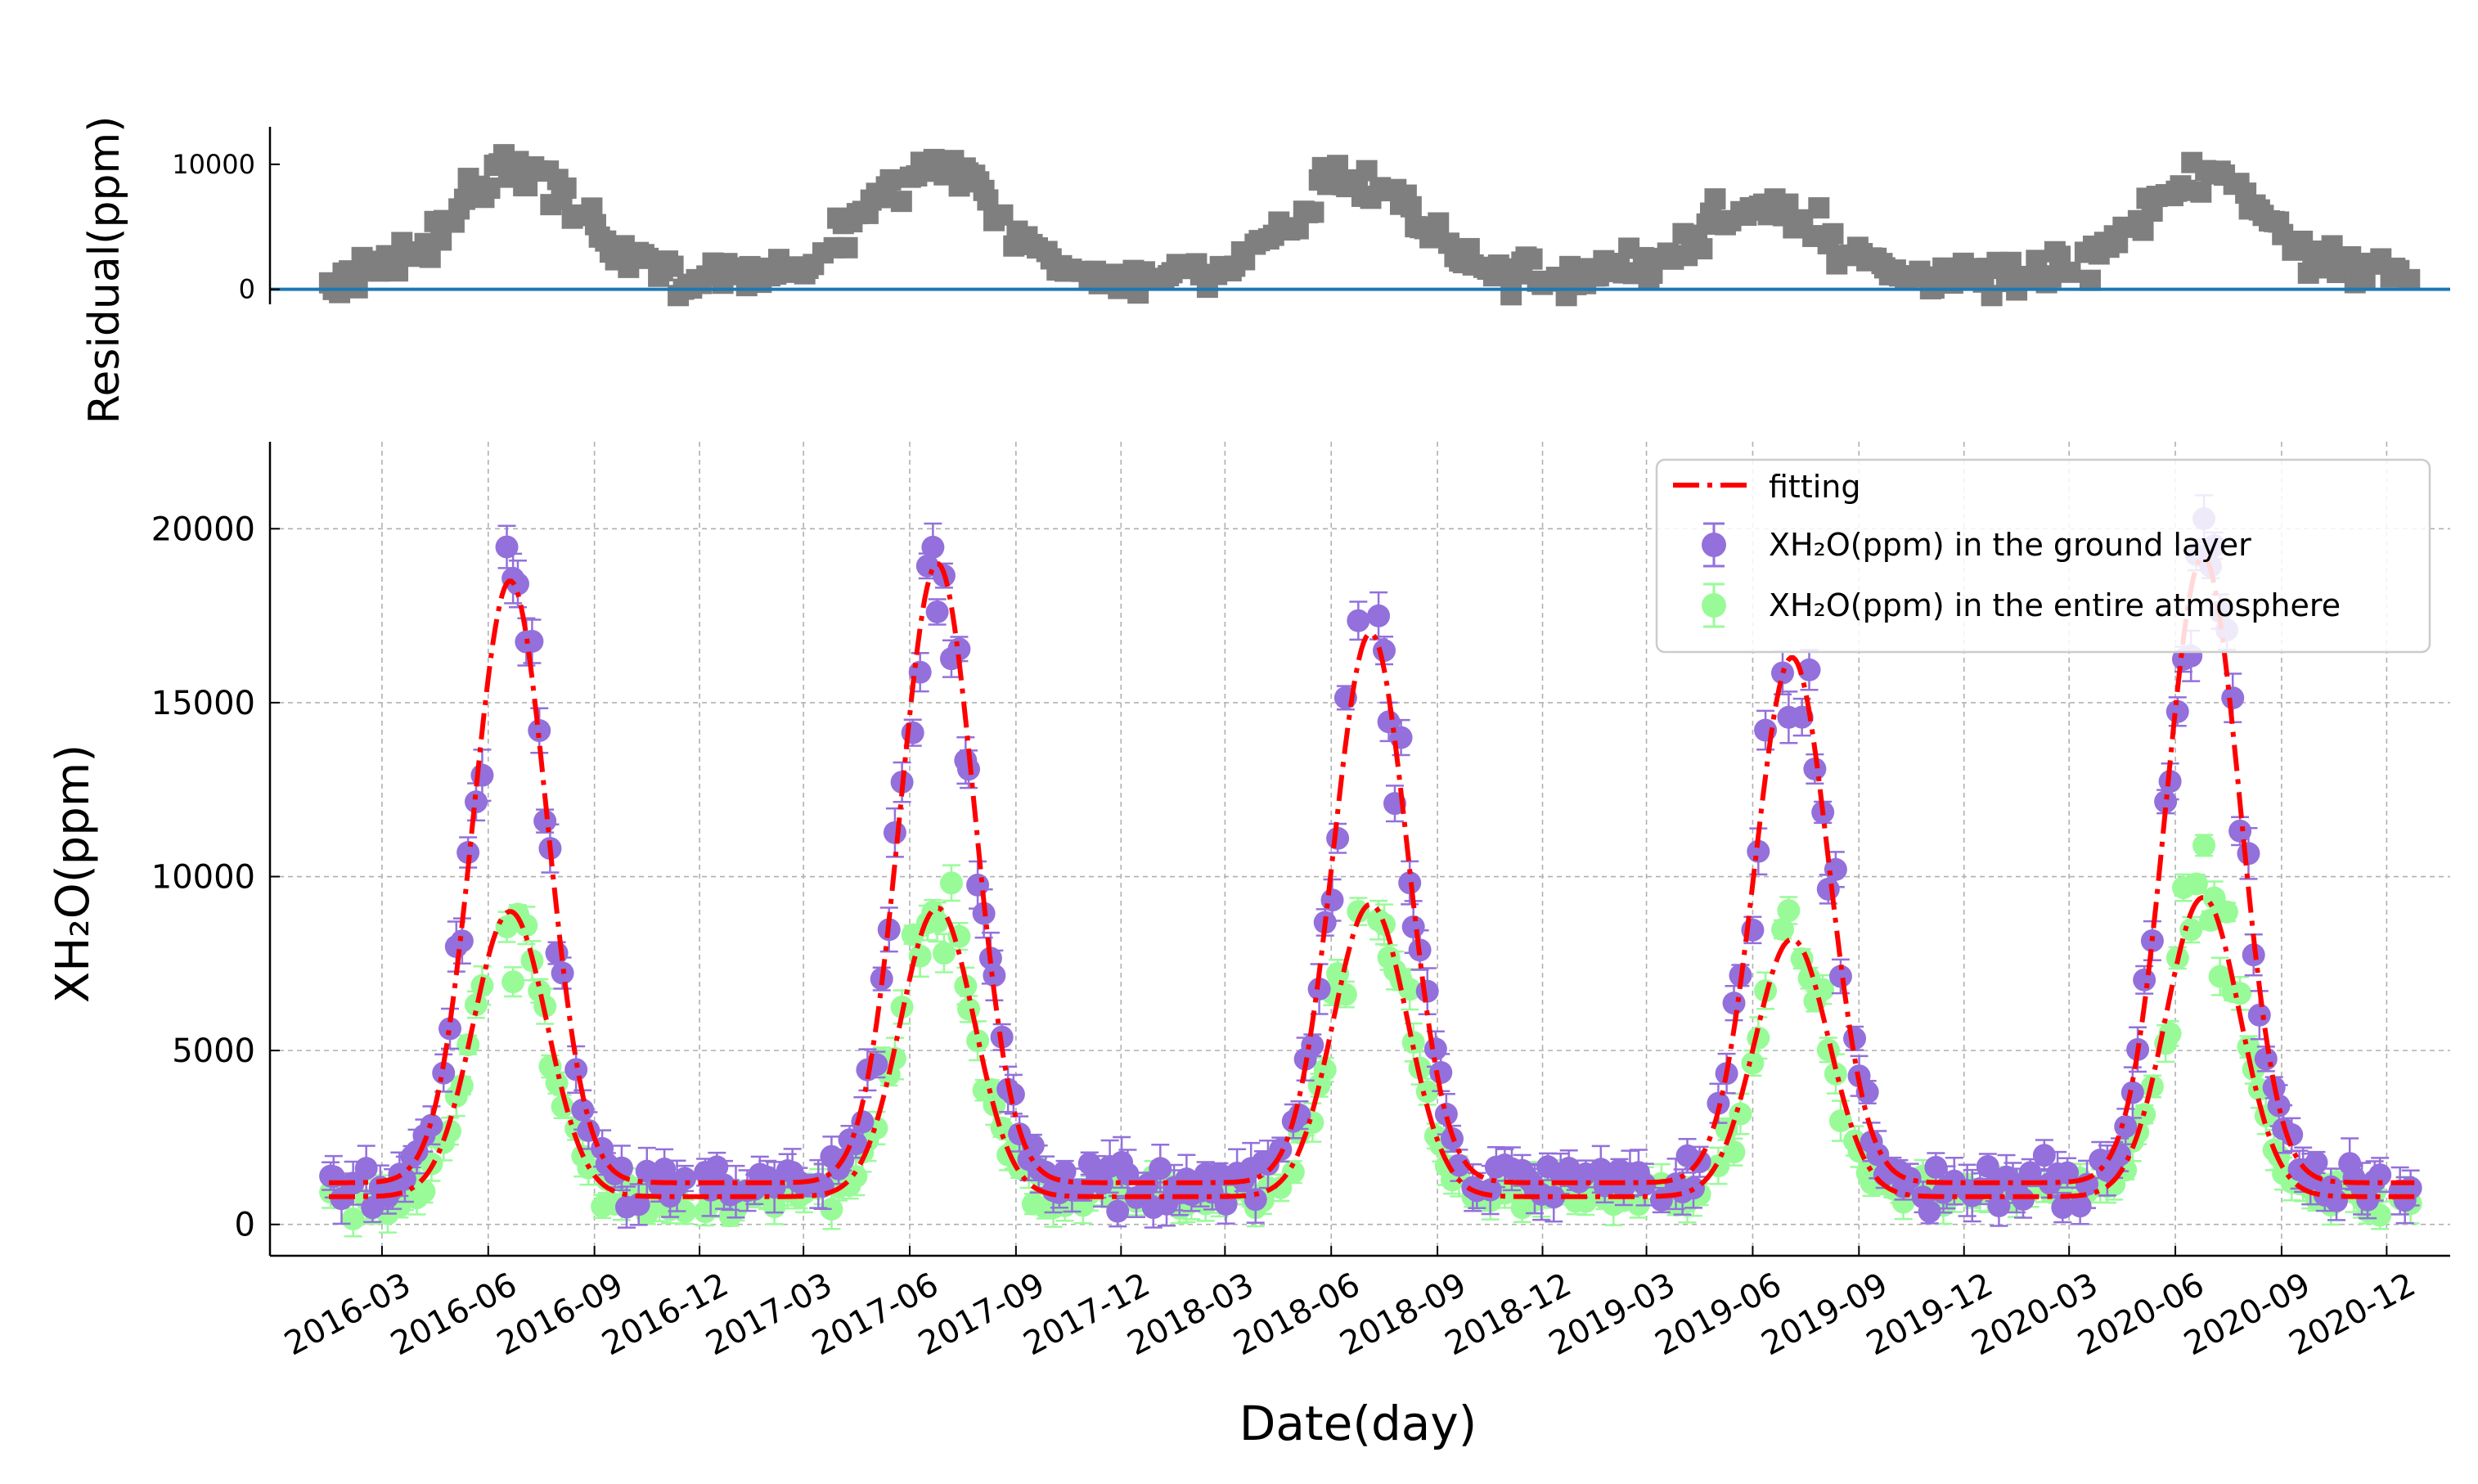  Describe the element at coordinates (1815, 487) in the screenshot. I see `legend-fitting-label: fitting` at that location.